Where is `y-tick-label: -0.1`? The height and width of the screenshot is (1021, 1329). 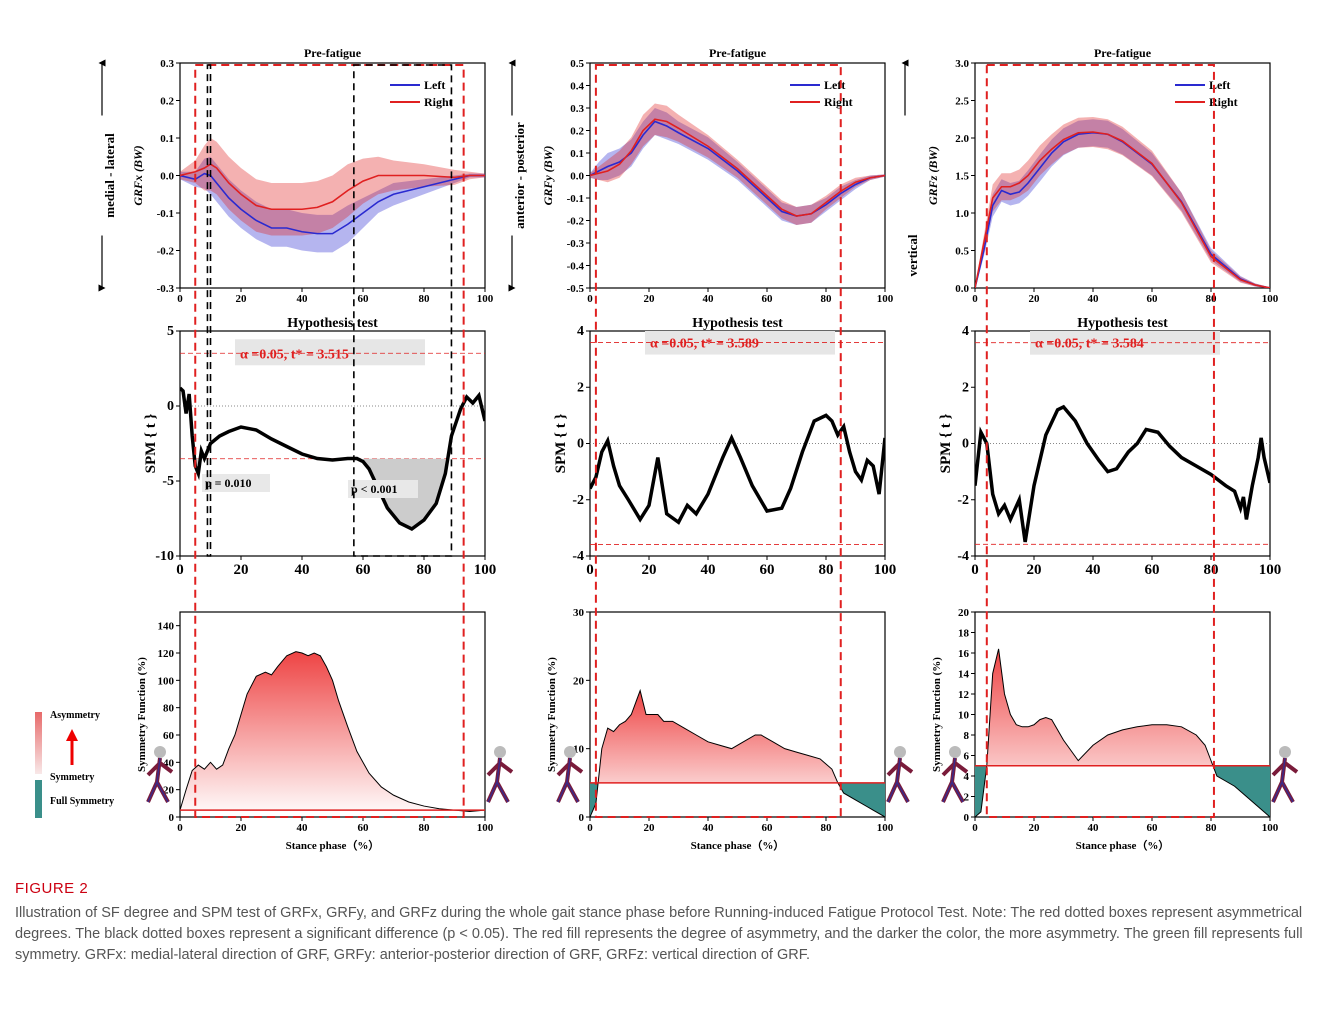
y-tick-label: -0.1 is located at coordinates (165, 214).